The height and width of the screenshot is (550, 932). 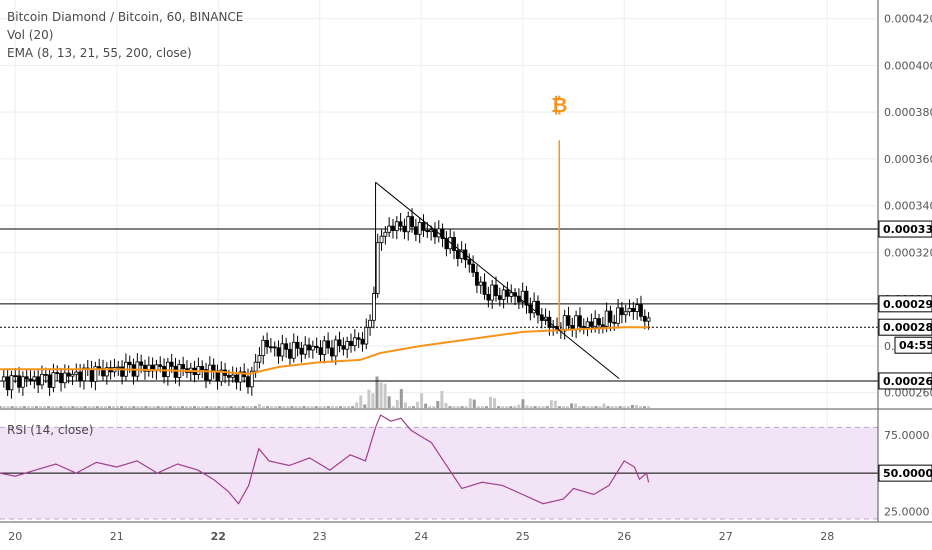 What do you see at coordinates (905, 327) in the screenshot?
I see `last-price-tag-box` at bounding box center [905, 327].